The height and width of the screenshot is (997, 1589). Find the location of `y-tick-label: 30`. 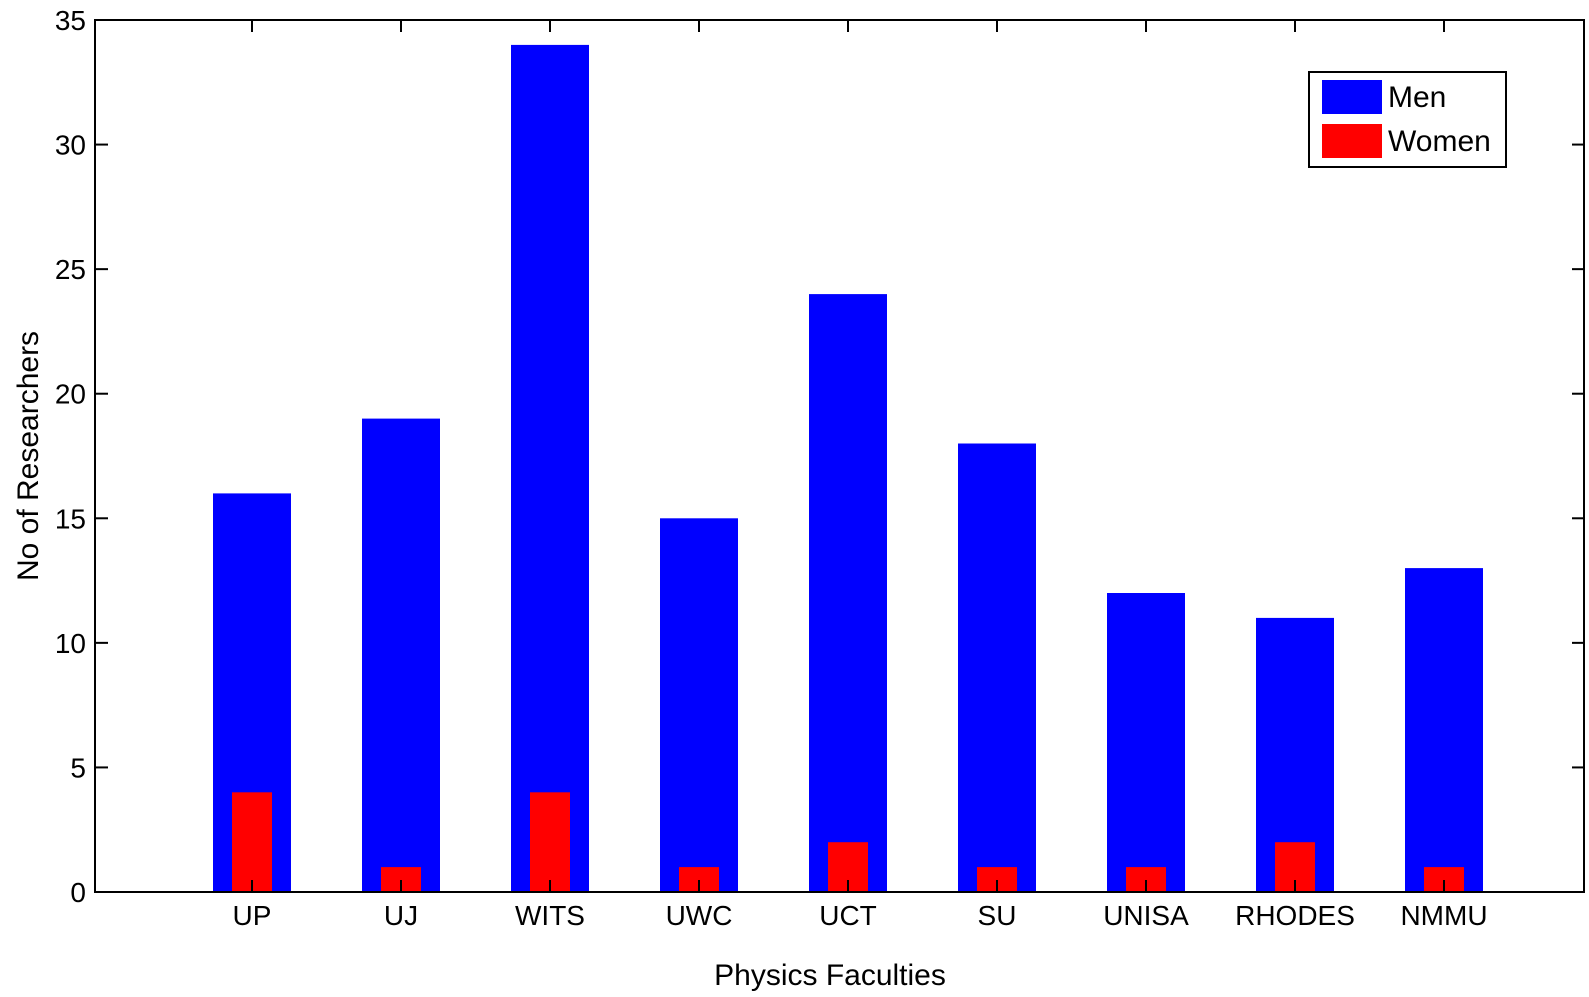

y-tick-label: 30 is located at coordinates (70, 145).